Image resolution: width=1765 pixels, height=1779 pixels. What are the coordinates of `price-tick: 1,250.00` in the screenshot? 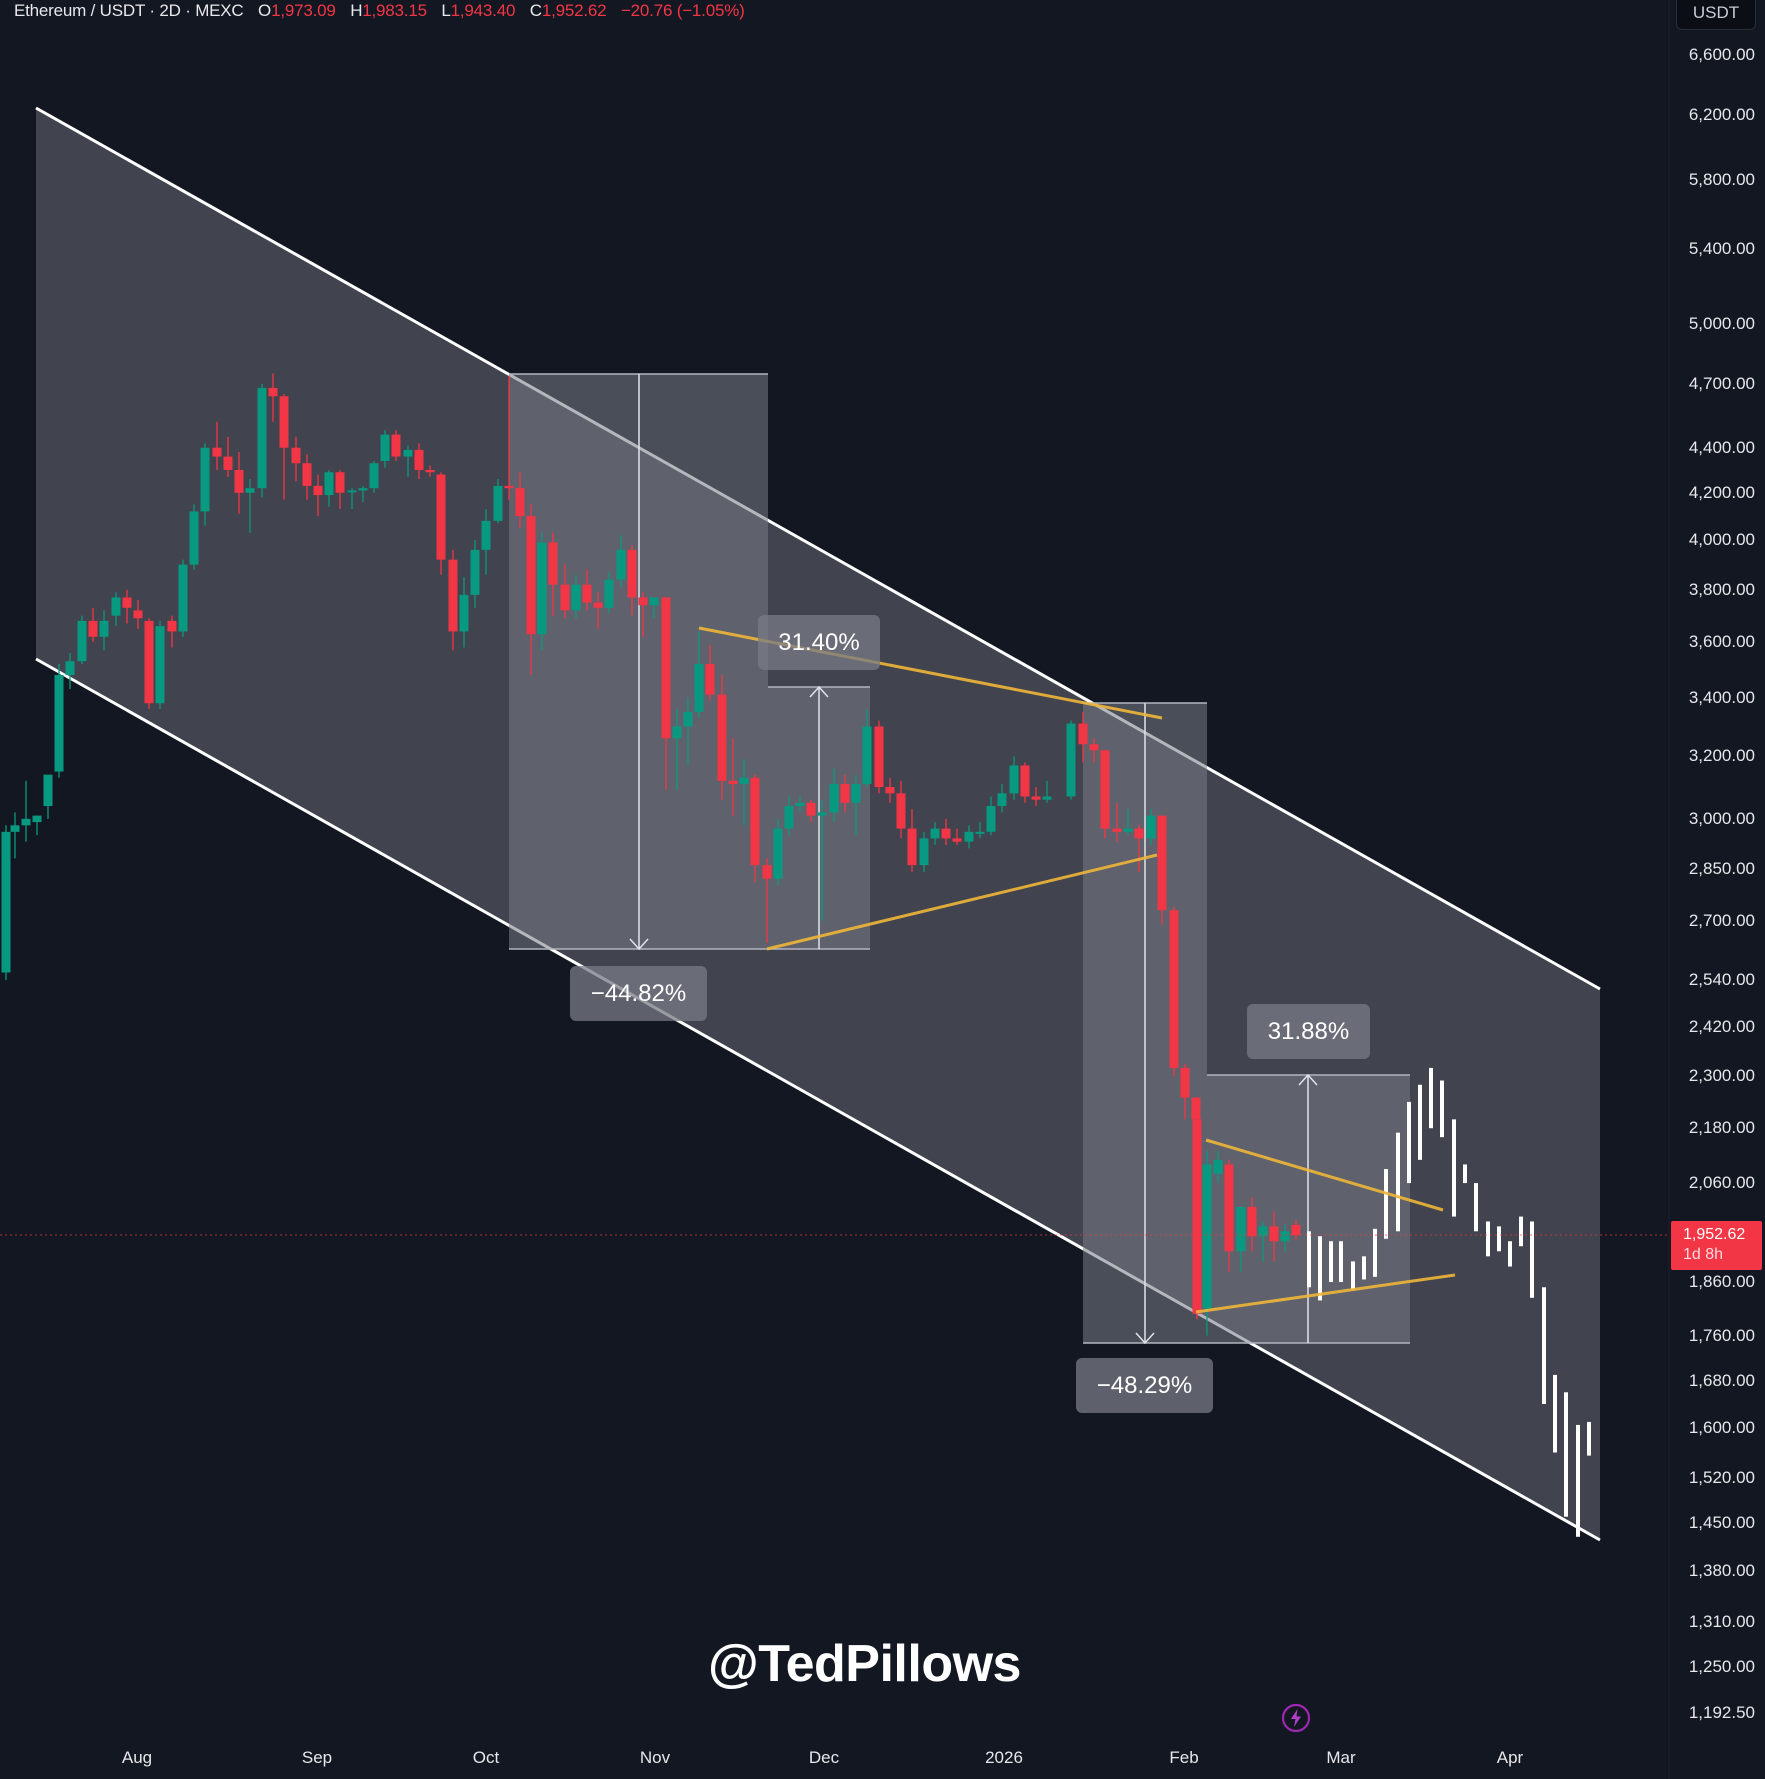 It's located at (1721, 1667).